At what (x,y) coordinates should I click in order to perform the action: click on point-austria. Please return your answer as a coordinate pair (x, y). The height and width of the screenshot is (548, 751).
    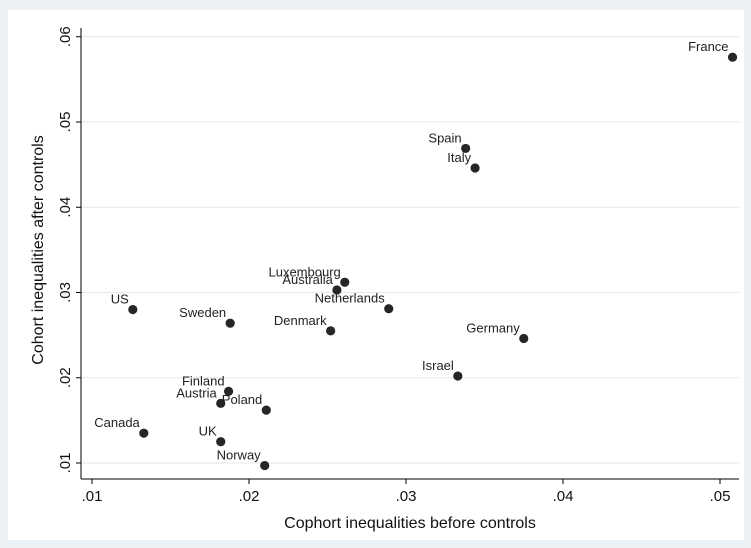
    Looking at the image, I should click on (221, 403).